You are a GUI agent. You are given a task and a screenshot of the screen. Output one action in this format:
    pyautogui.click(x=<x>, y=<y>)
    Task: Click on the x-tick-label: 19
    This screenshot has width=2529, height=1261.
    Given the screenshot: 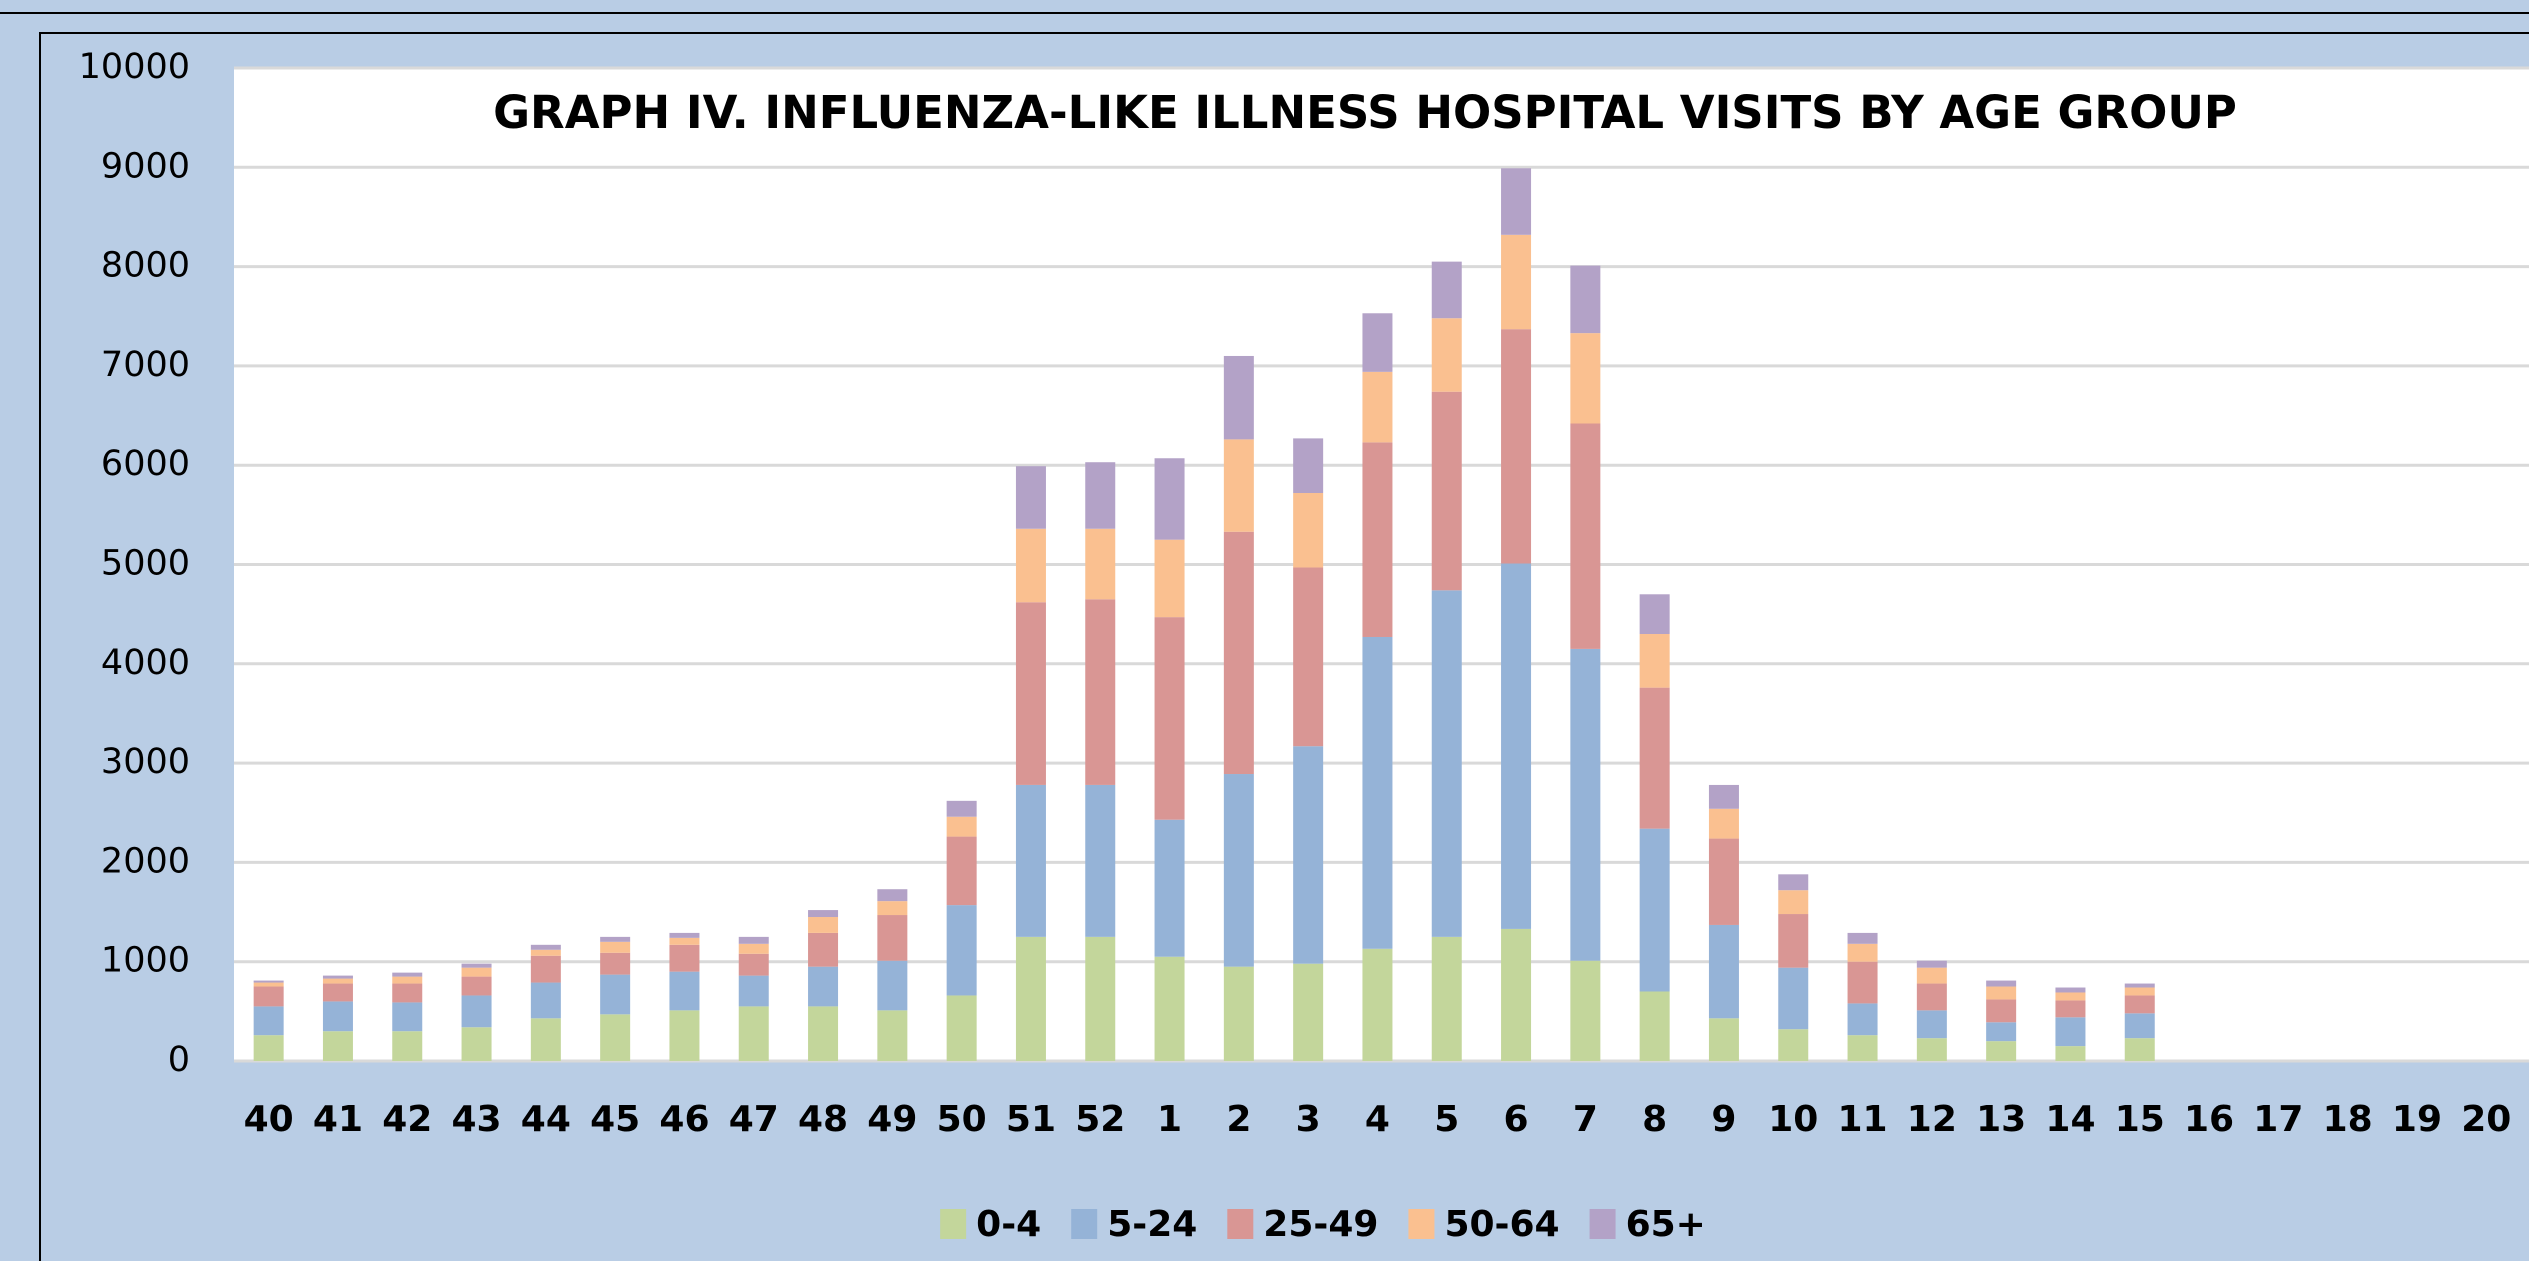 What is the action you would take?
    pyautogui.click(x=2417, y=1119)
    